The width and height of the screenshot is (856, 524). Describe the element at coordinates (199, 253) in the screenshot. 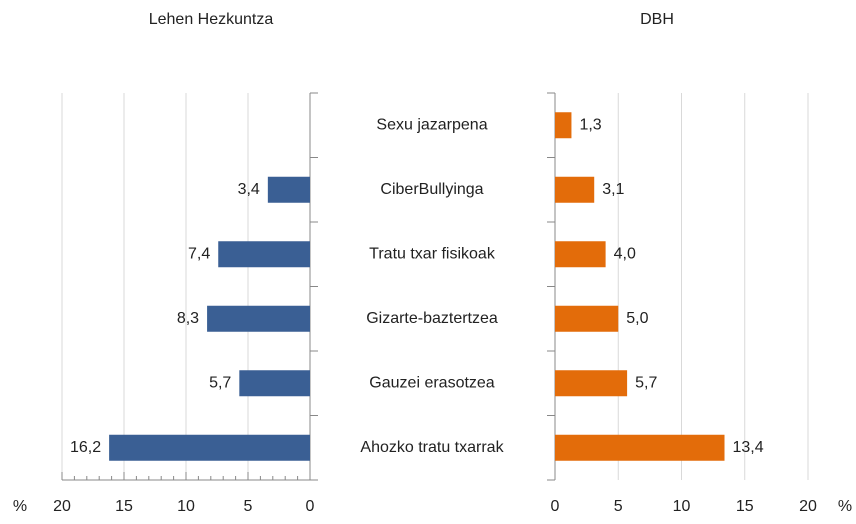

I see `data-label: 7,4` at that location.